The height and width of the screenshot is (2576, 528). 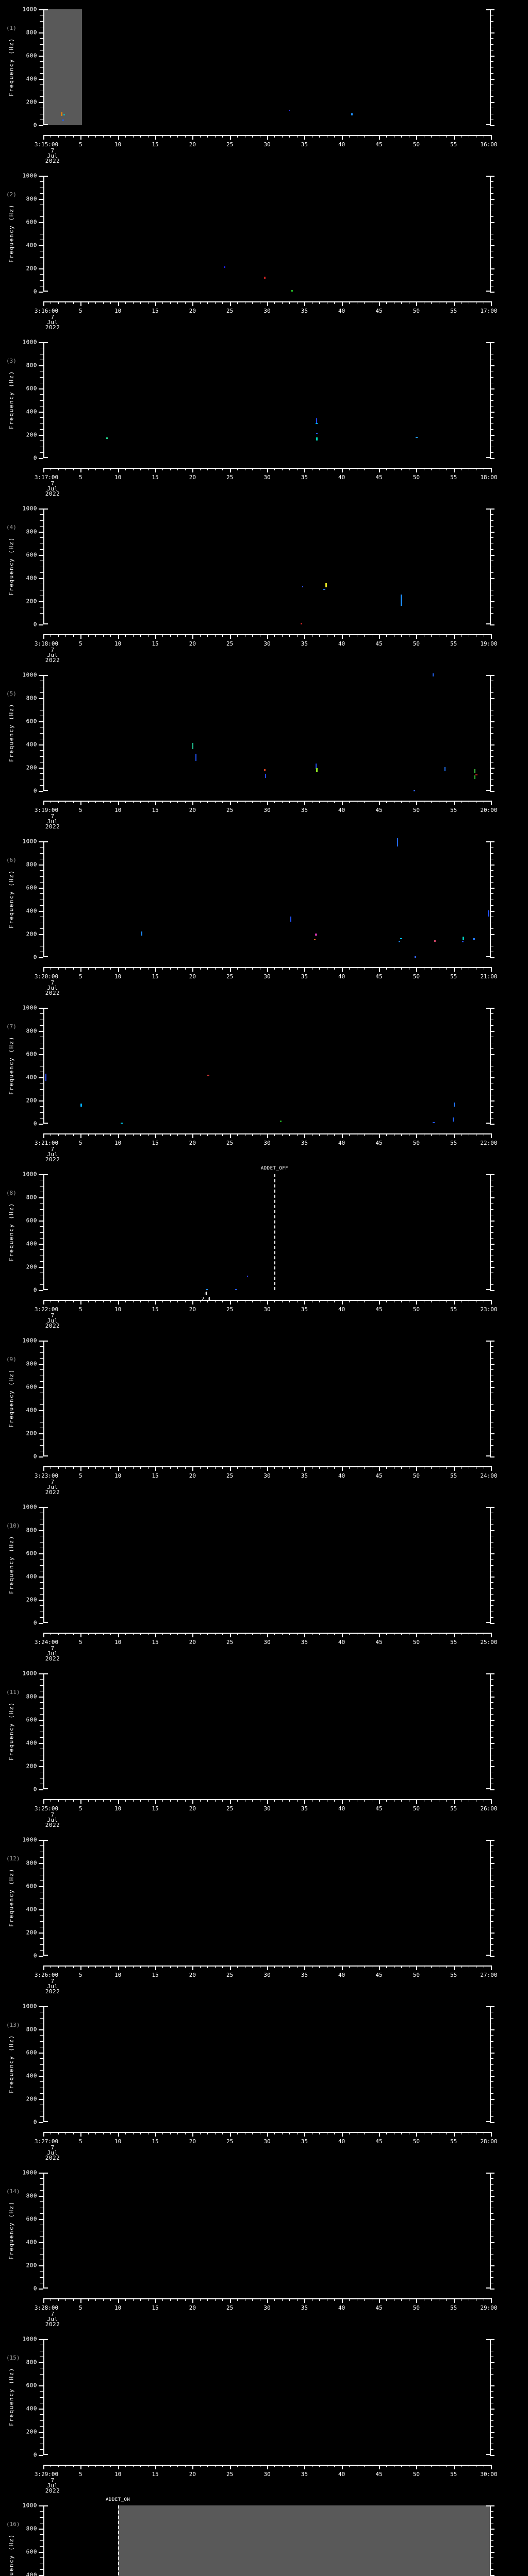 I want to click on event-marker-label: ADDET_OFF, so click(x=274, y=1168).